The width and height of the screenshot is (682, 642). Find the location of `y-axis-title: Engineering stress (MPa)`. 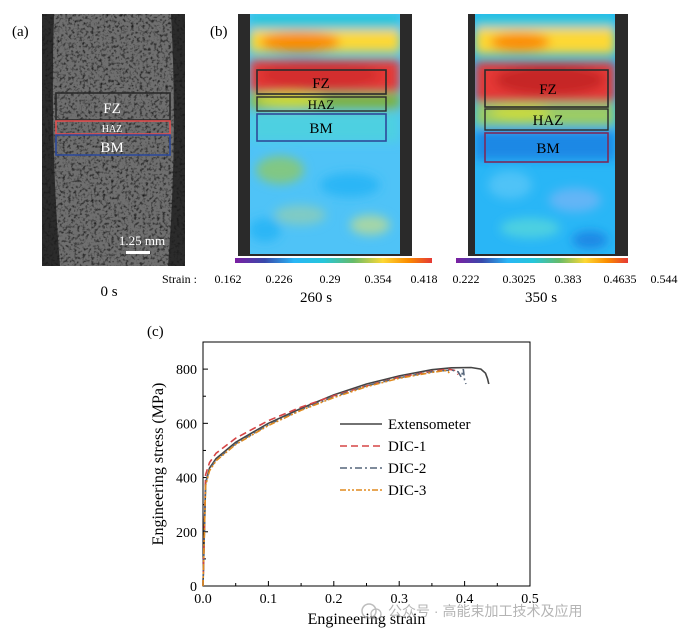

y-axis-title: Engineering stress (MPa) is located at coordinates (158, 464).